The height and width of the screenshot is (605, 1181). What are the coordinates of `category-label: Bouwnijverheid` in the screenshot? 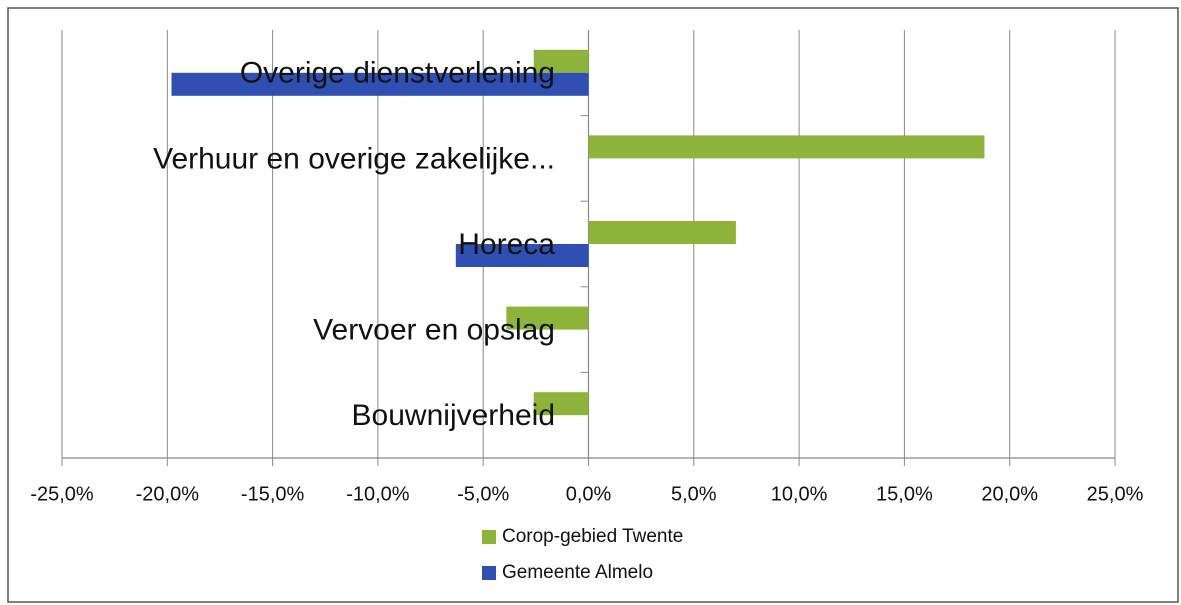 It's located at (453, 415).